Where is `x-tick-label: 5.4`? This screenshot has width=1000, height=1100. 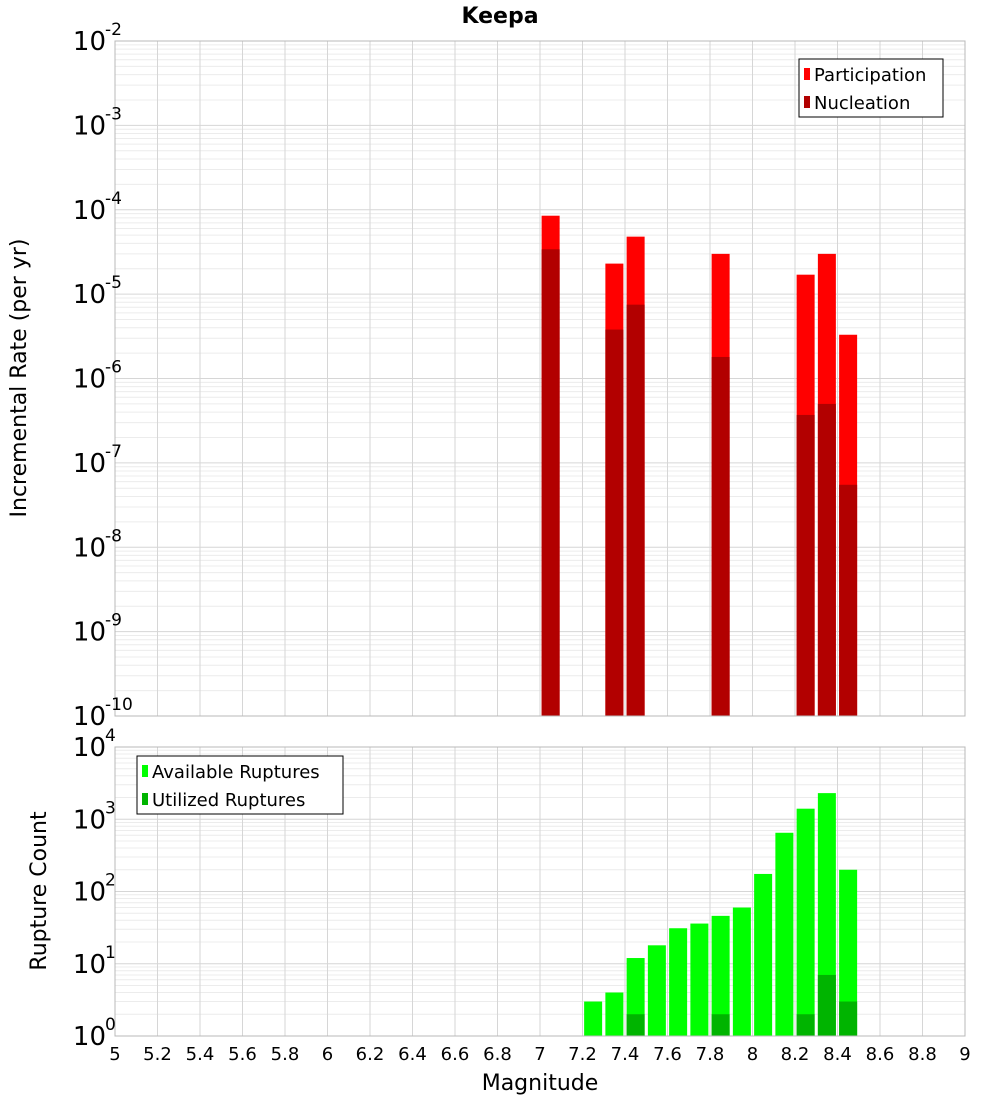
x-tick-label: 5.4 is located at coordinates (200, 1054).